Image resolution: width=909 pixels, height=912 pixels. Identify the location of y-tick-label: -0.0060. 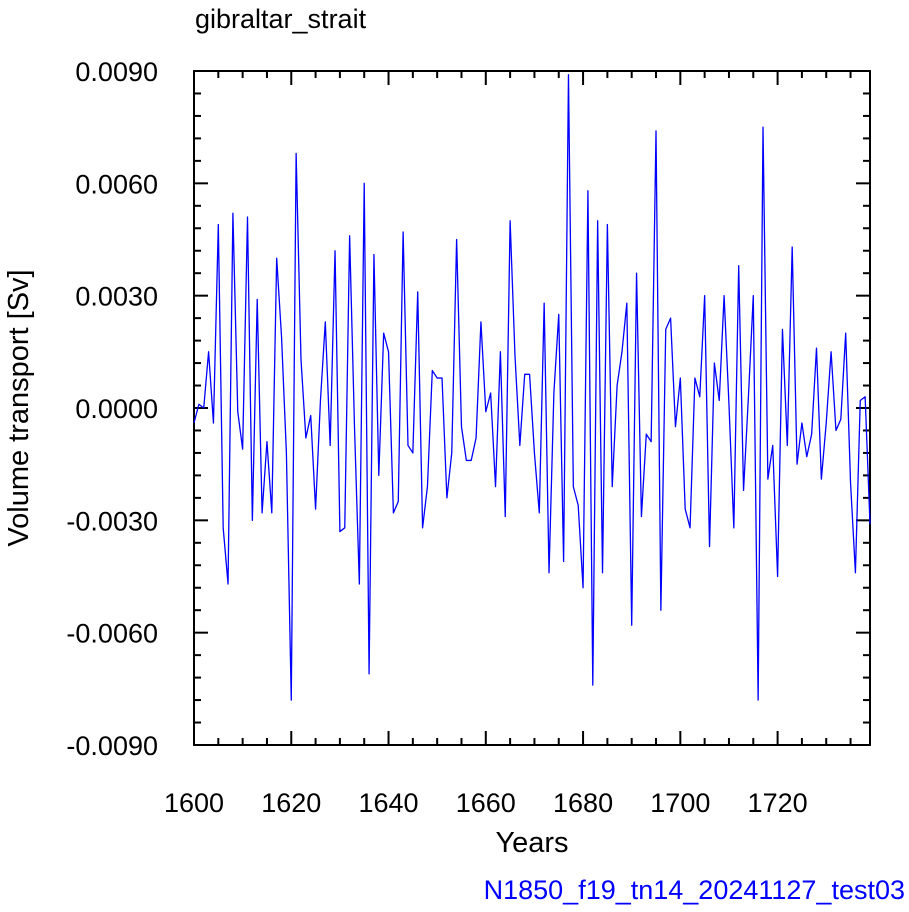
(112, 634).